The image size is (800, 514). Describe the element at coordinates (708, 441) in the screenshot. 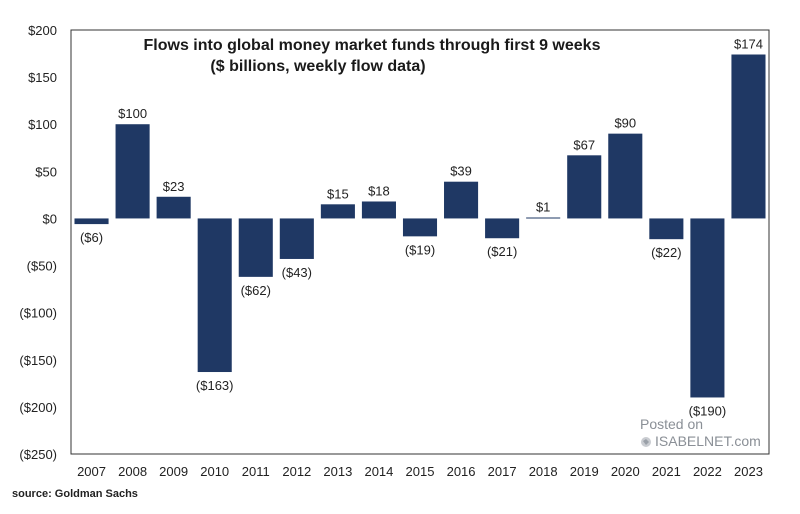

I see `watermark-site: ISABELNET.com` at that location.